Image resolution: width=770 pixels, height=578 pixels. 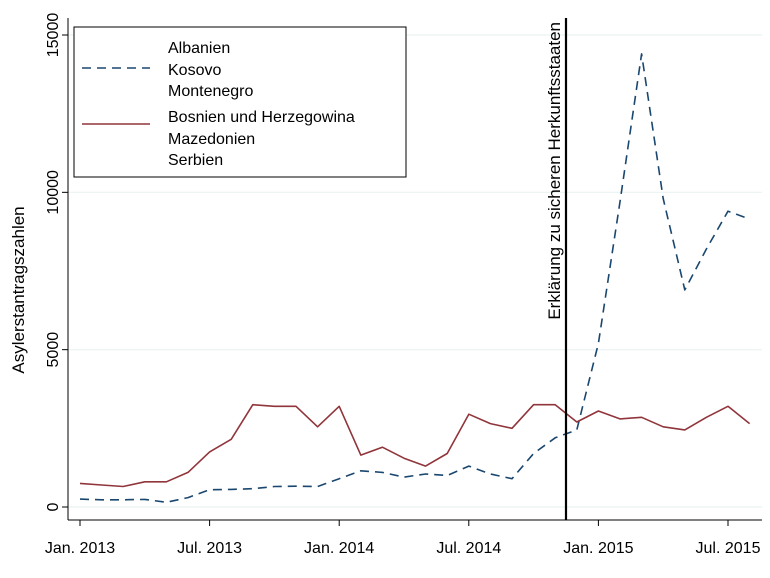 What do you see at coordinates (53, 192) in the screenshot?
I see `y-tick-label: 10000` at bounding box center [53, 192].